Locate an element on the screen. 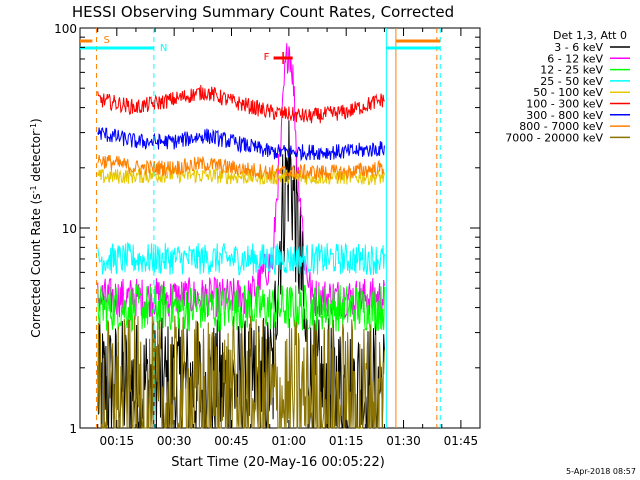 Image resolution: width=640 pixels, height=480 pixels. legend-label-50-100-kev: 50 - 100 keV is located at coordinates (568, 92).